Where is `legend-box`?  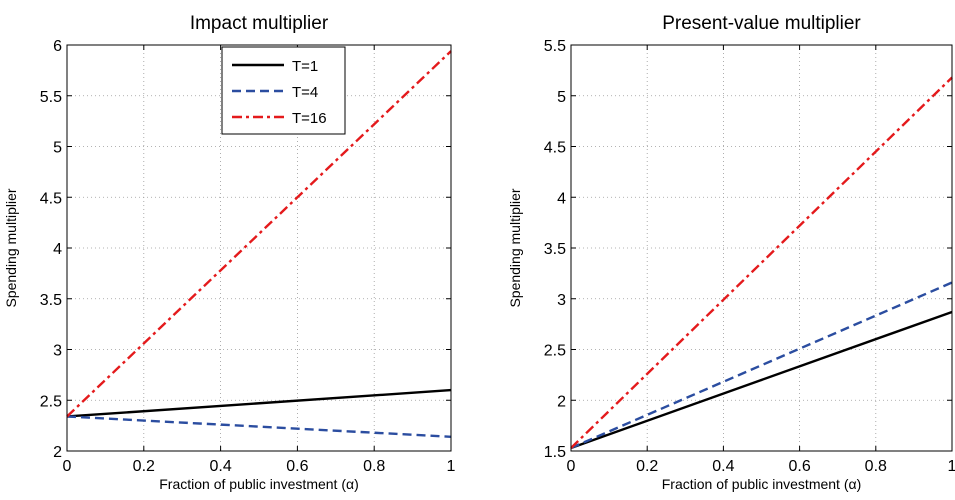
legend-box is located at coordinates (283, 90).